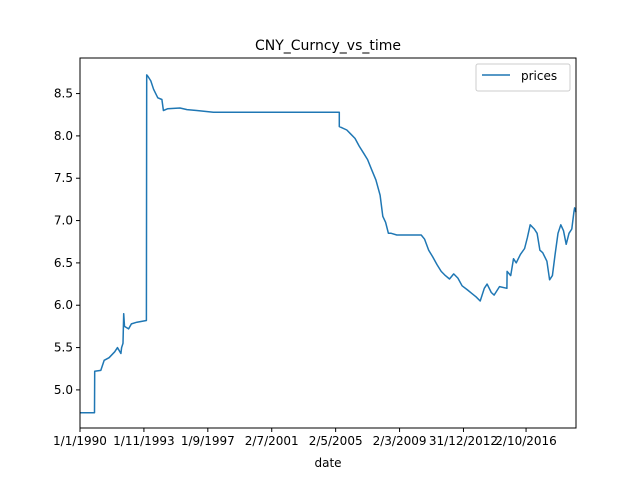  Describe the element at coordinates (67, 242) in the screenshot. I see `y-axis-ticks: 5.0 5.5 6.0 6.5 7.0 7.5 8.0 8.5` at that location.